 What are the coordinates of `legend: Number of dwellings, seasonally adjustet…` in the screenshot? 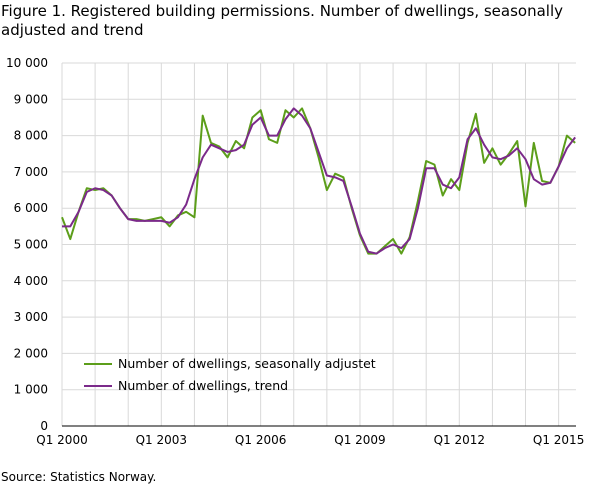 It's located at (230, 374).